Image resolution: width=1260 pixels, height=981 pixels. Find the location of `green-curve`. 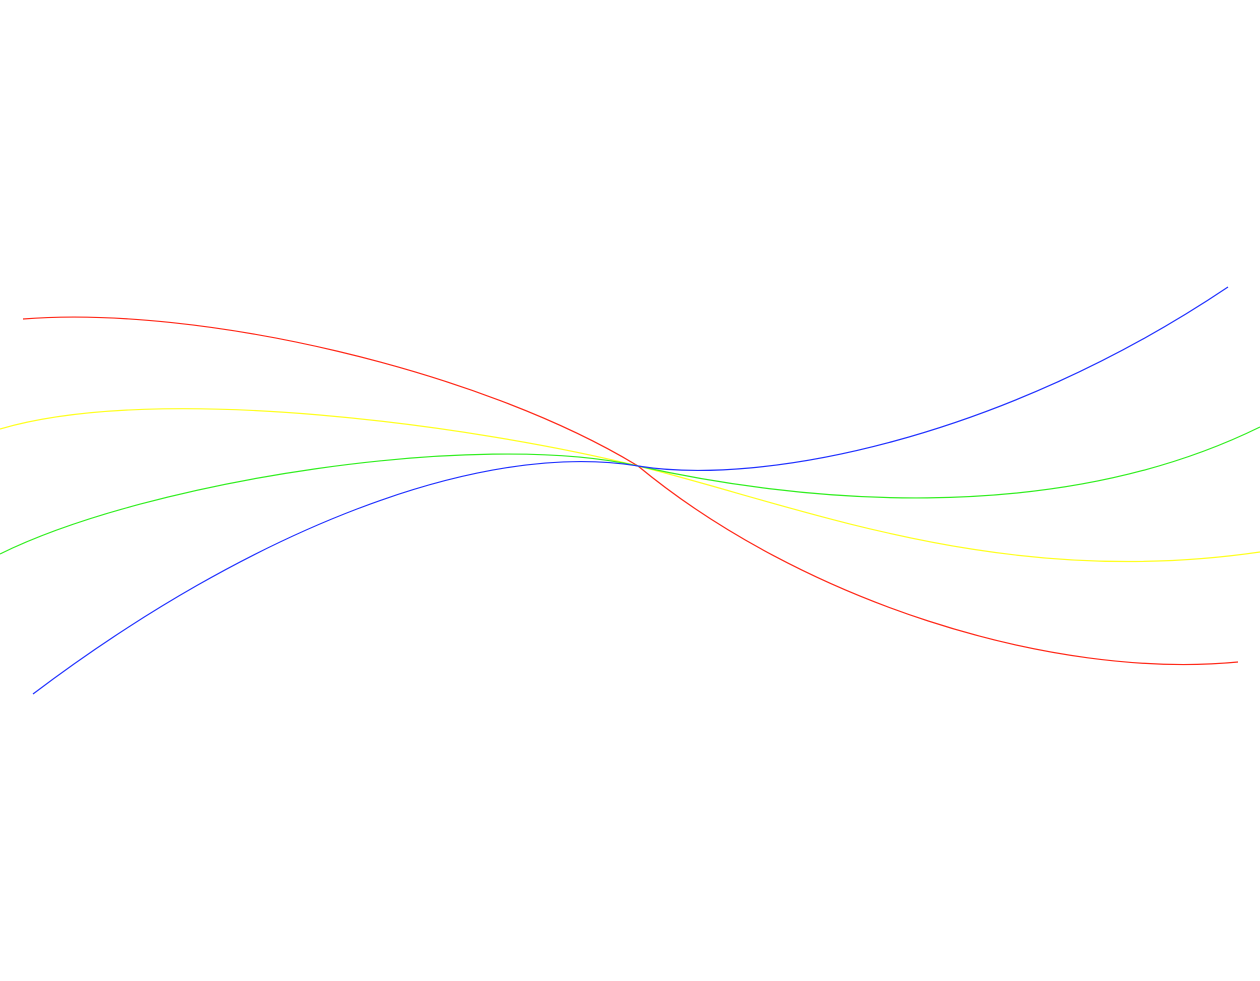

green-curve is located at coordinates (630, 490).